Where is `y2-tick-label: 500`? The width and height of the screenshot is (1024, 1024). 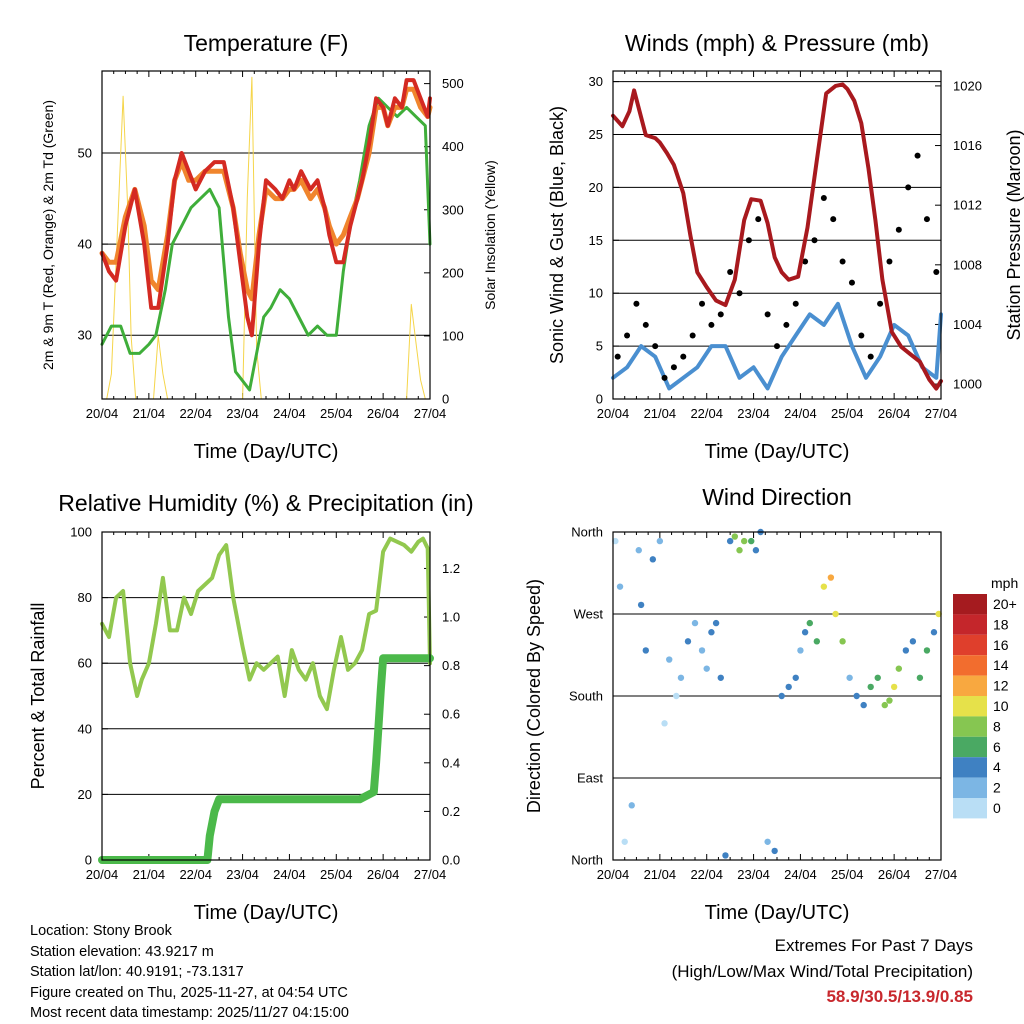 y2-tick-label: 500 is located at coordinates (453, 83).